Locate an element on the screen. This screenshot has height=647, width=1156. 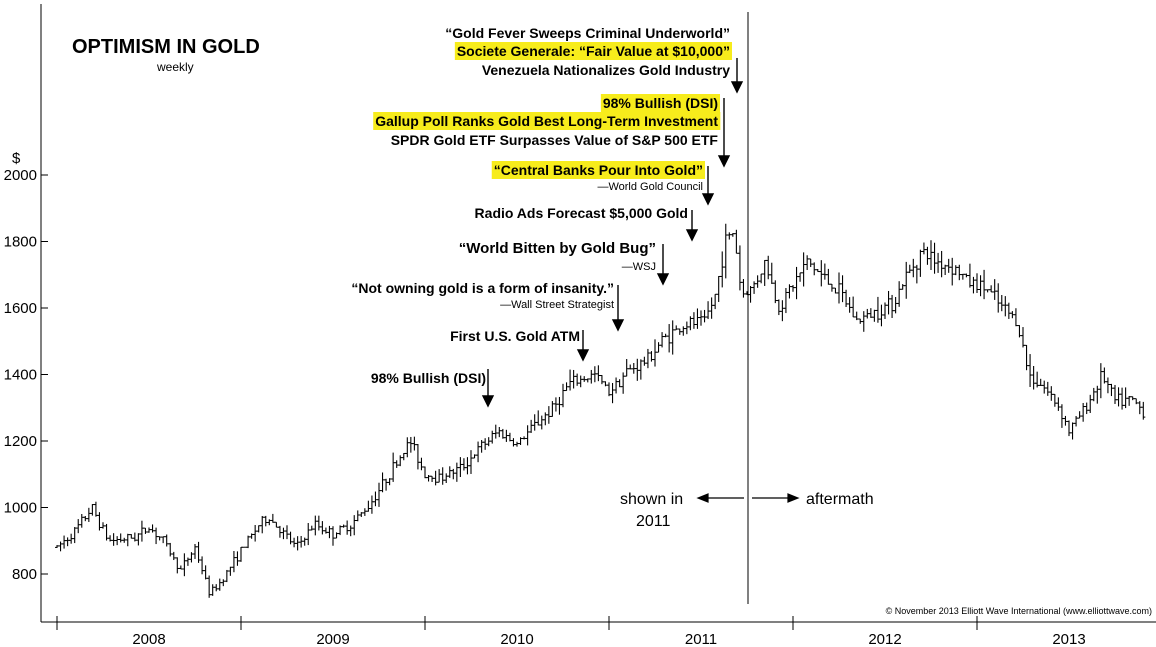
x-year-label: 2013 is located at coordinates (1068, 639).